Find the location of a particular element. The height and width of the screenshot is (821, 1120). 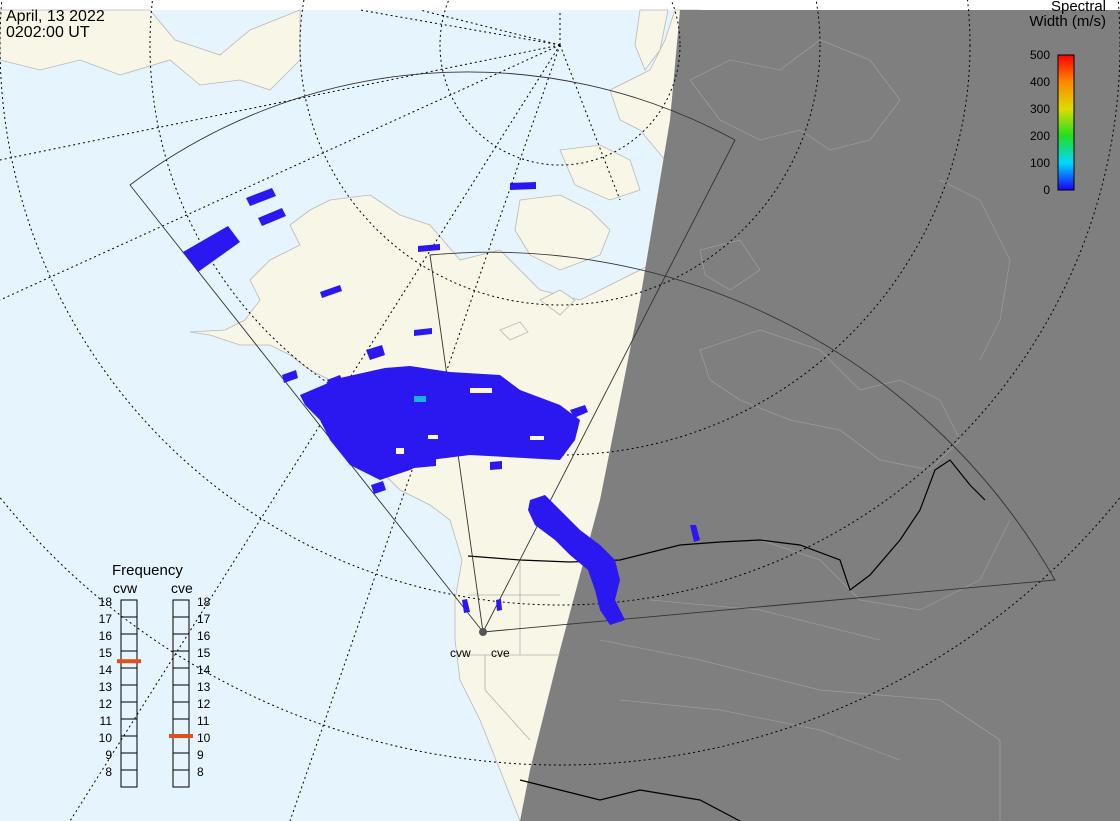

colorbar-title-line1: Spectral is located at coordinates (1078, 7).